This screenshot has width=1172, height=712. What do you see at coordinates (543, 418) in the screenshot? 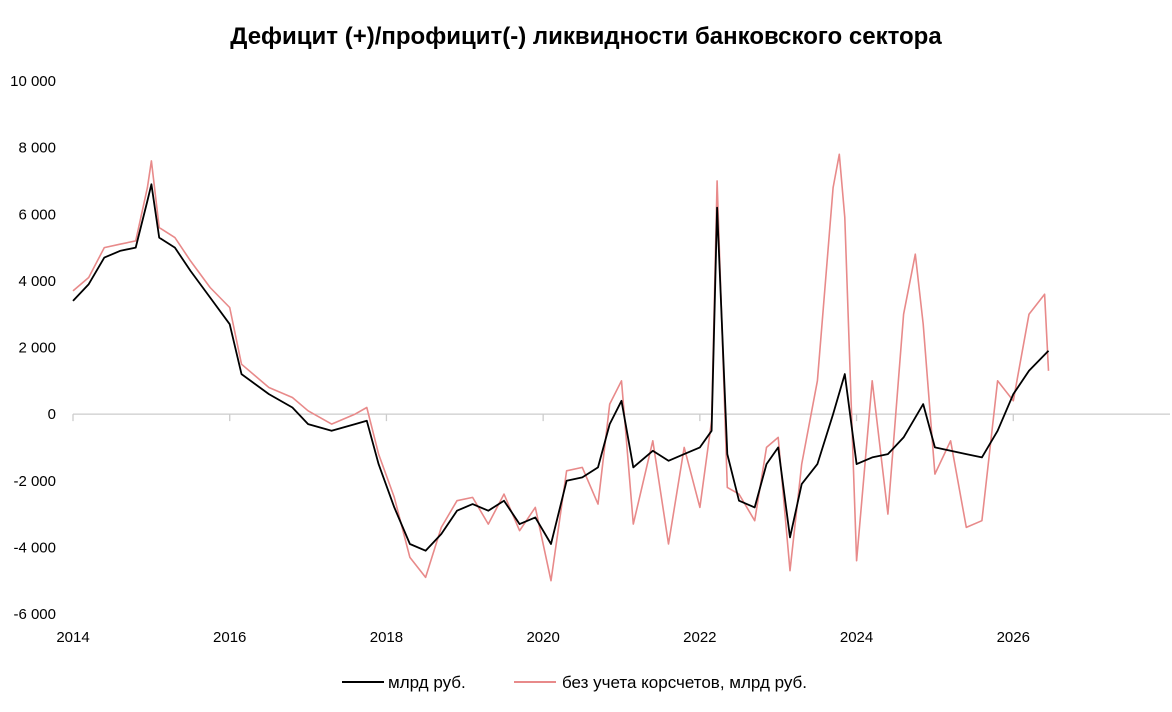
I see `x-tick-marks` at bounding box center [543, 418].